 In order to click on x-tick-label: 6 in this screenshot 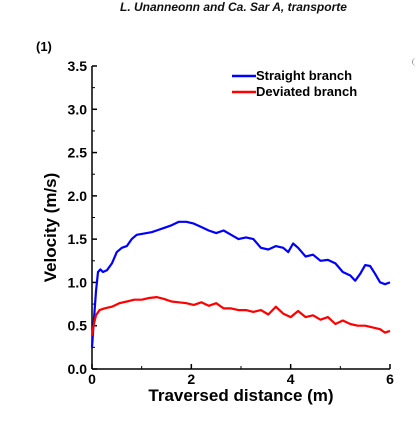, I will do `click(390, 379)`.